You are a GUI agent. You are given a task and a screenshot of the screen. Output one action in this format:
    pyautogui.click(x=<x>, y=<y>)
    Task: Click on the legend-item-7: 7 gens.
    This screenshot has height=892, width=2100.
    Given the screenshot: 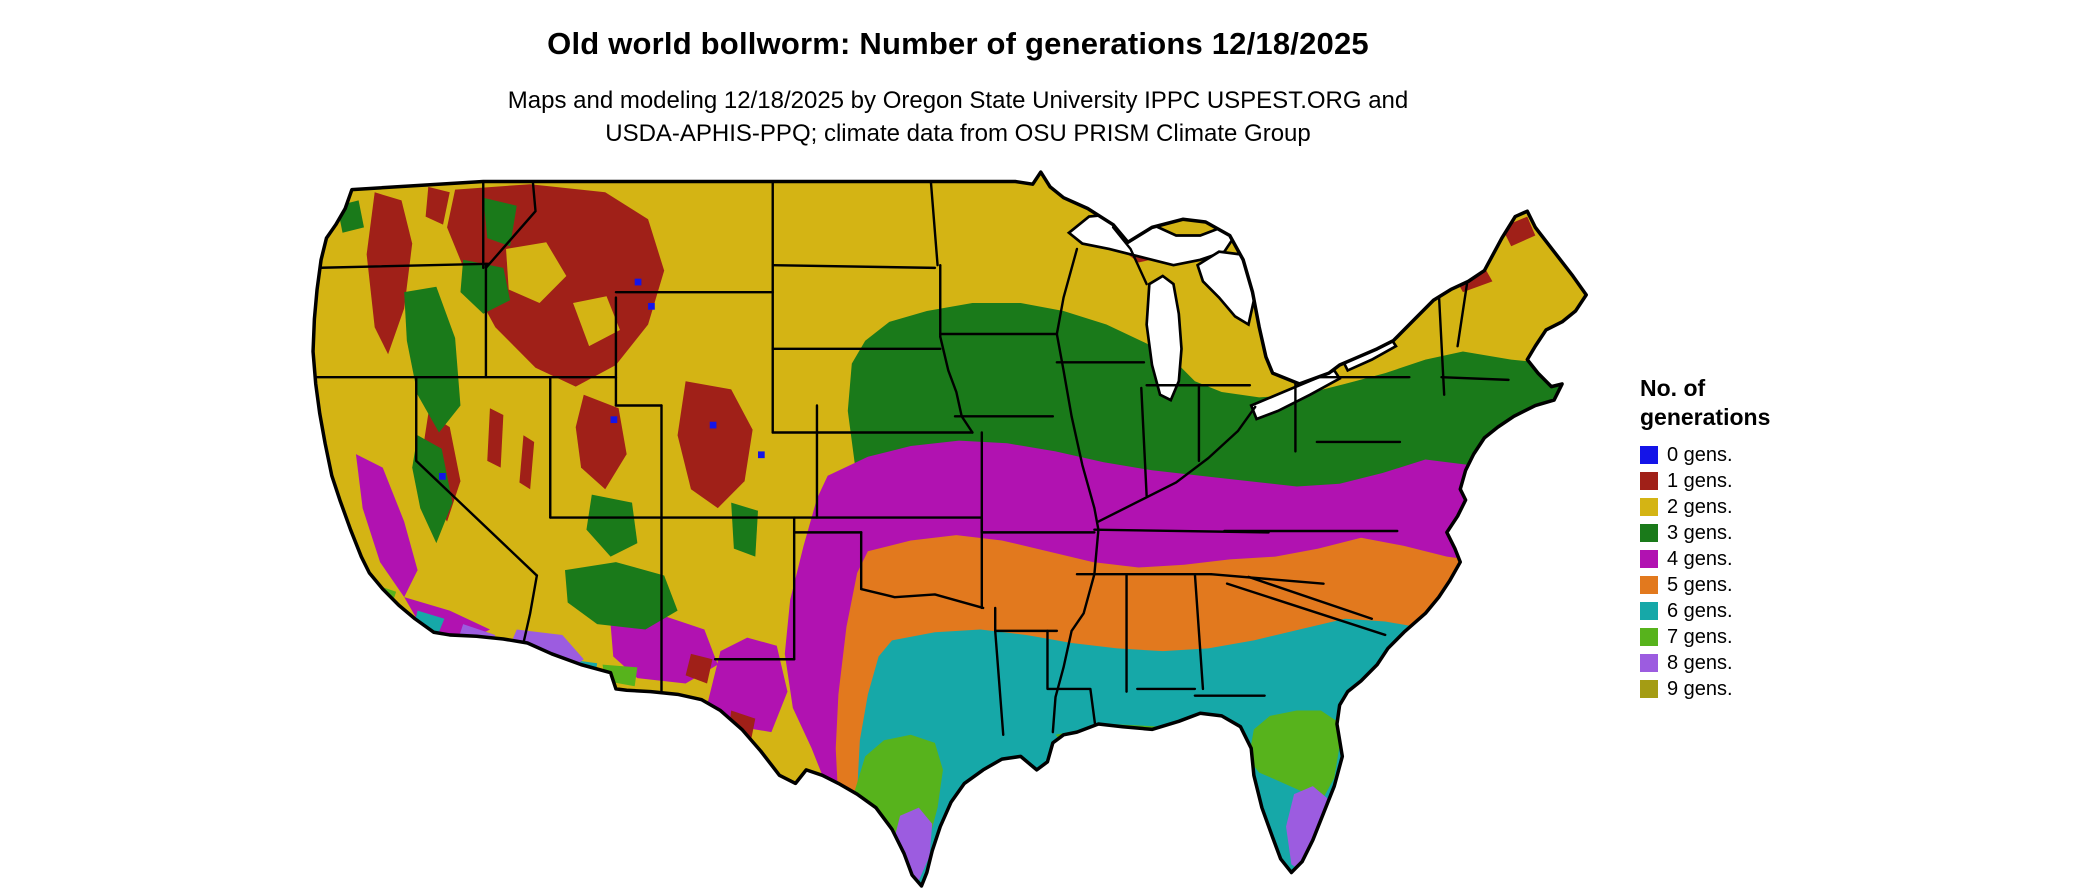 What is the action you would take?
    pyautogui.click(x=1750, y=637)
    